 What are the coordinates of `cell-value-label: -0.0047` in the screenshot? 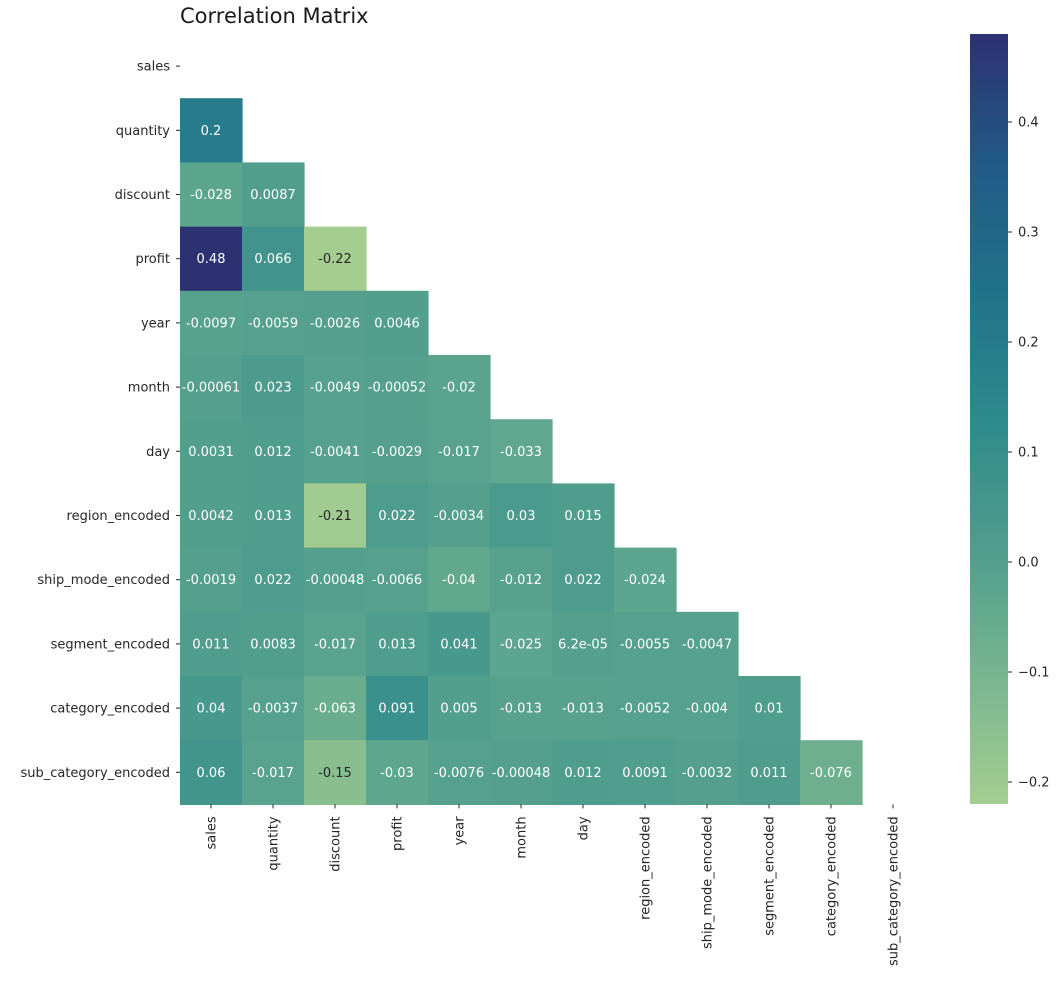 It's located at (707, 644).